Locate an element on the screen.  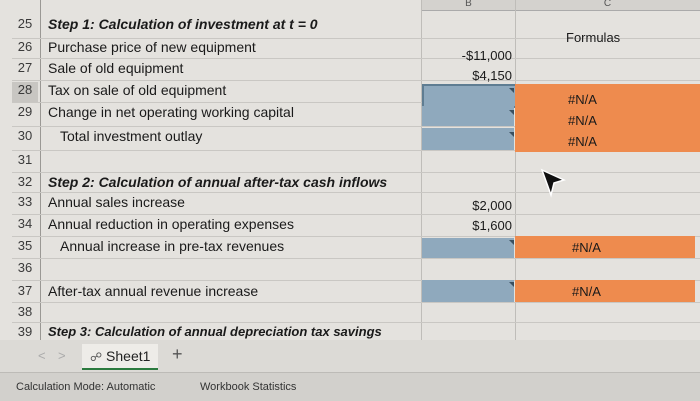
input-cell-aftertax-revenue is located at coordinates (468, 291).